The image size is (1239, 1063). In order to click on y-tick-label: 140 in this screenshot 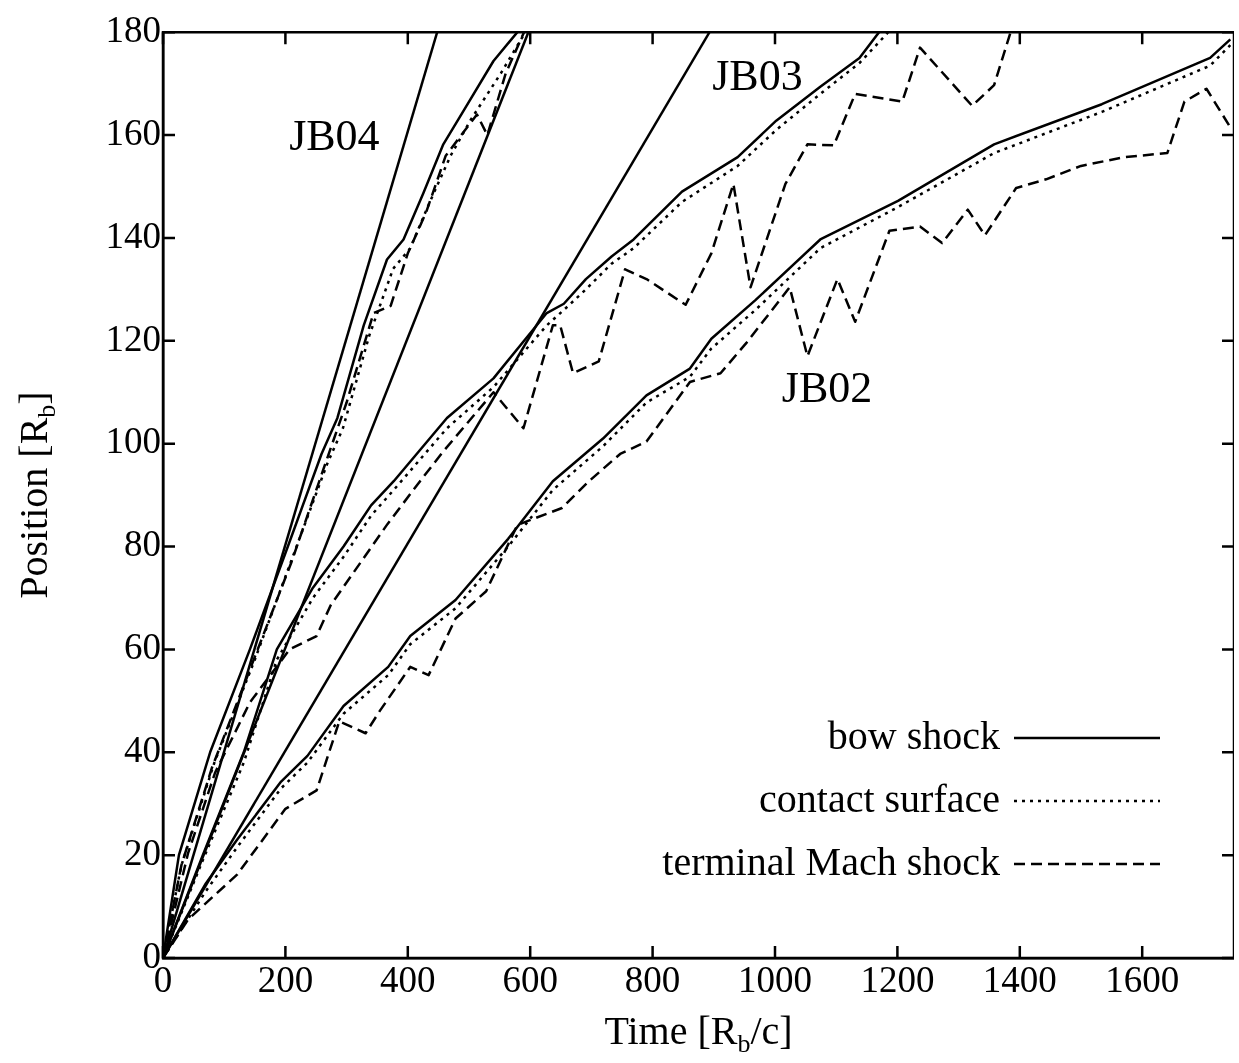, I will do `click(133, 235)`.